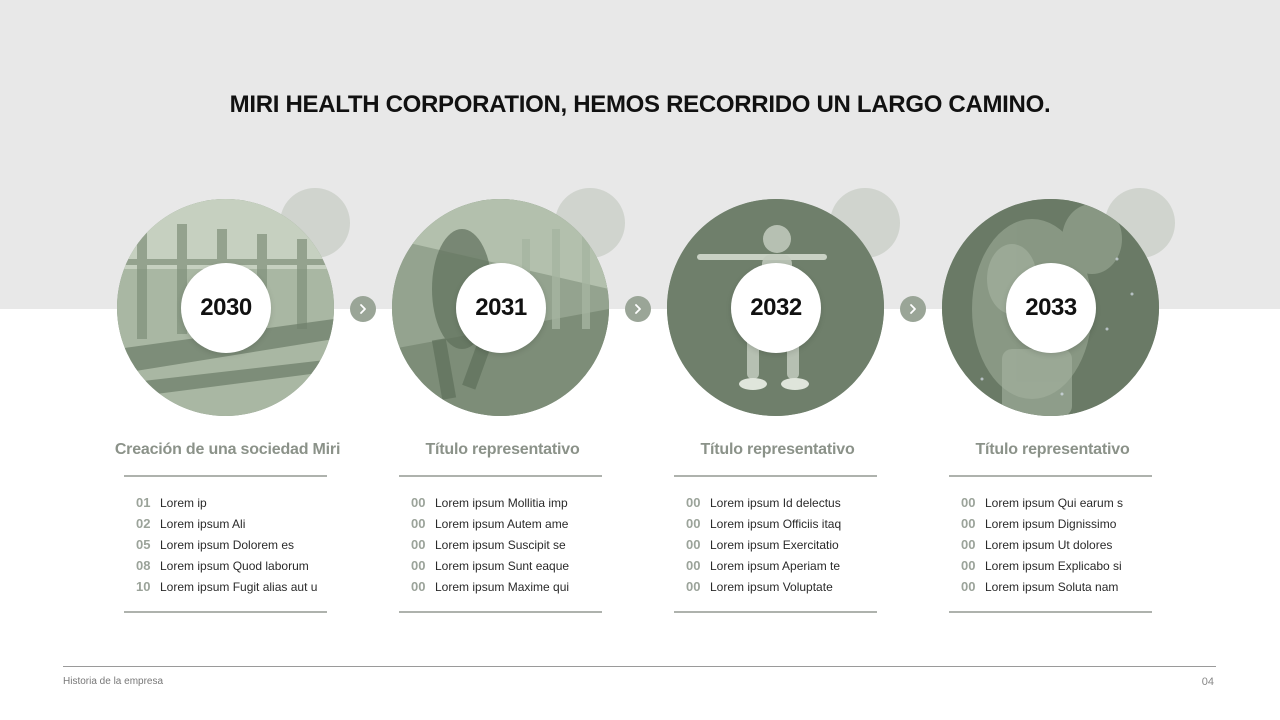 The image size is (1280, 720). What do you see at coordinates (501, 502) in the screenshot?
I see `item-text: Lorem ipsum Mollitia imp` at bounding box center [501, 502].